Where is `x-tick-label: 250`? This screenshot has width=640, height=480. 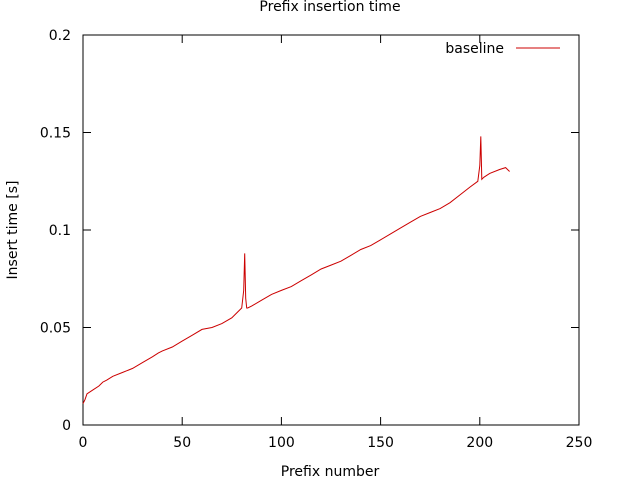
x-tick-label: 250 is located at coordinates (579, 443).